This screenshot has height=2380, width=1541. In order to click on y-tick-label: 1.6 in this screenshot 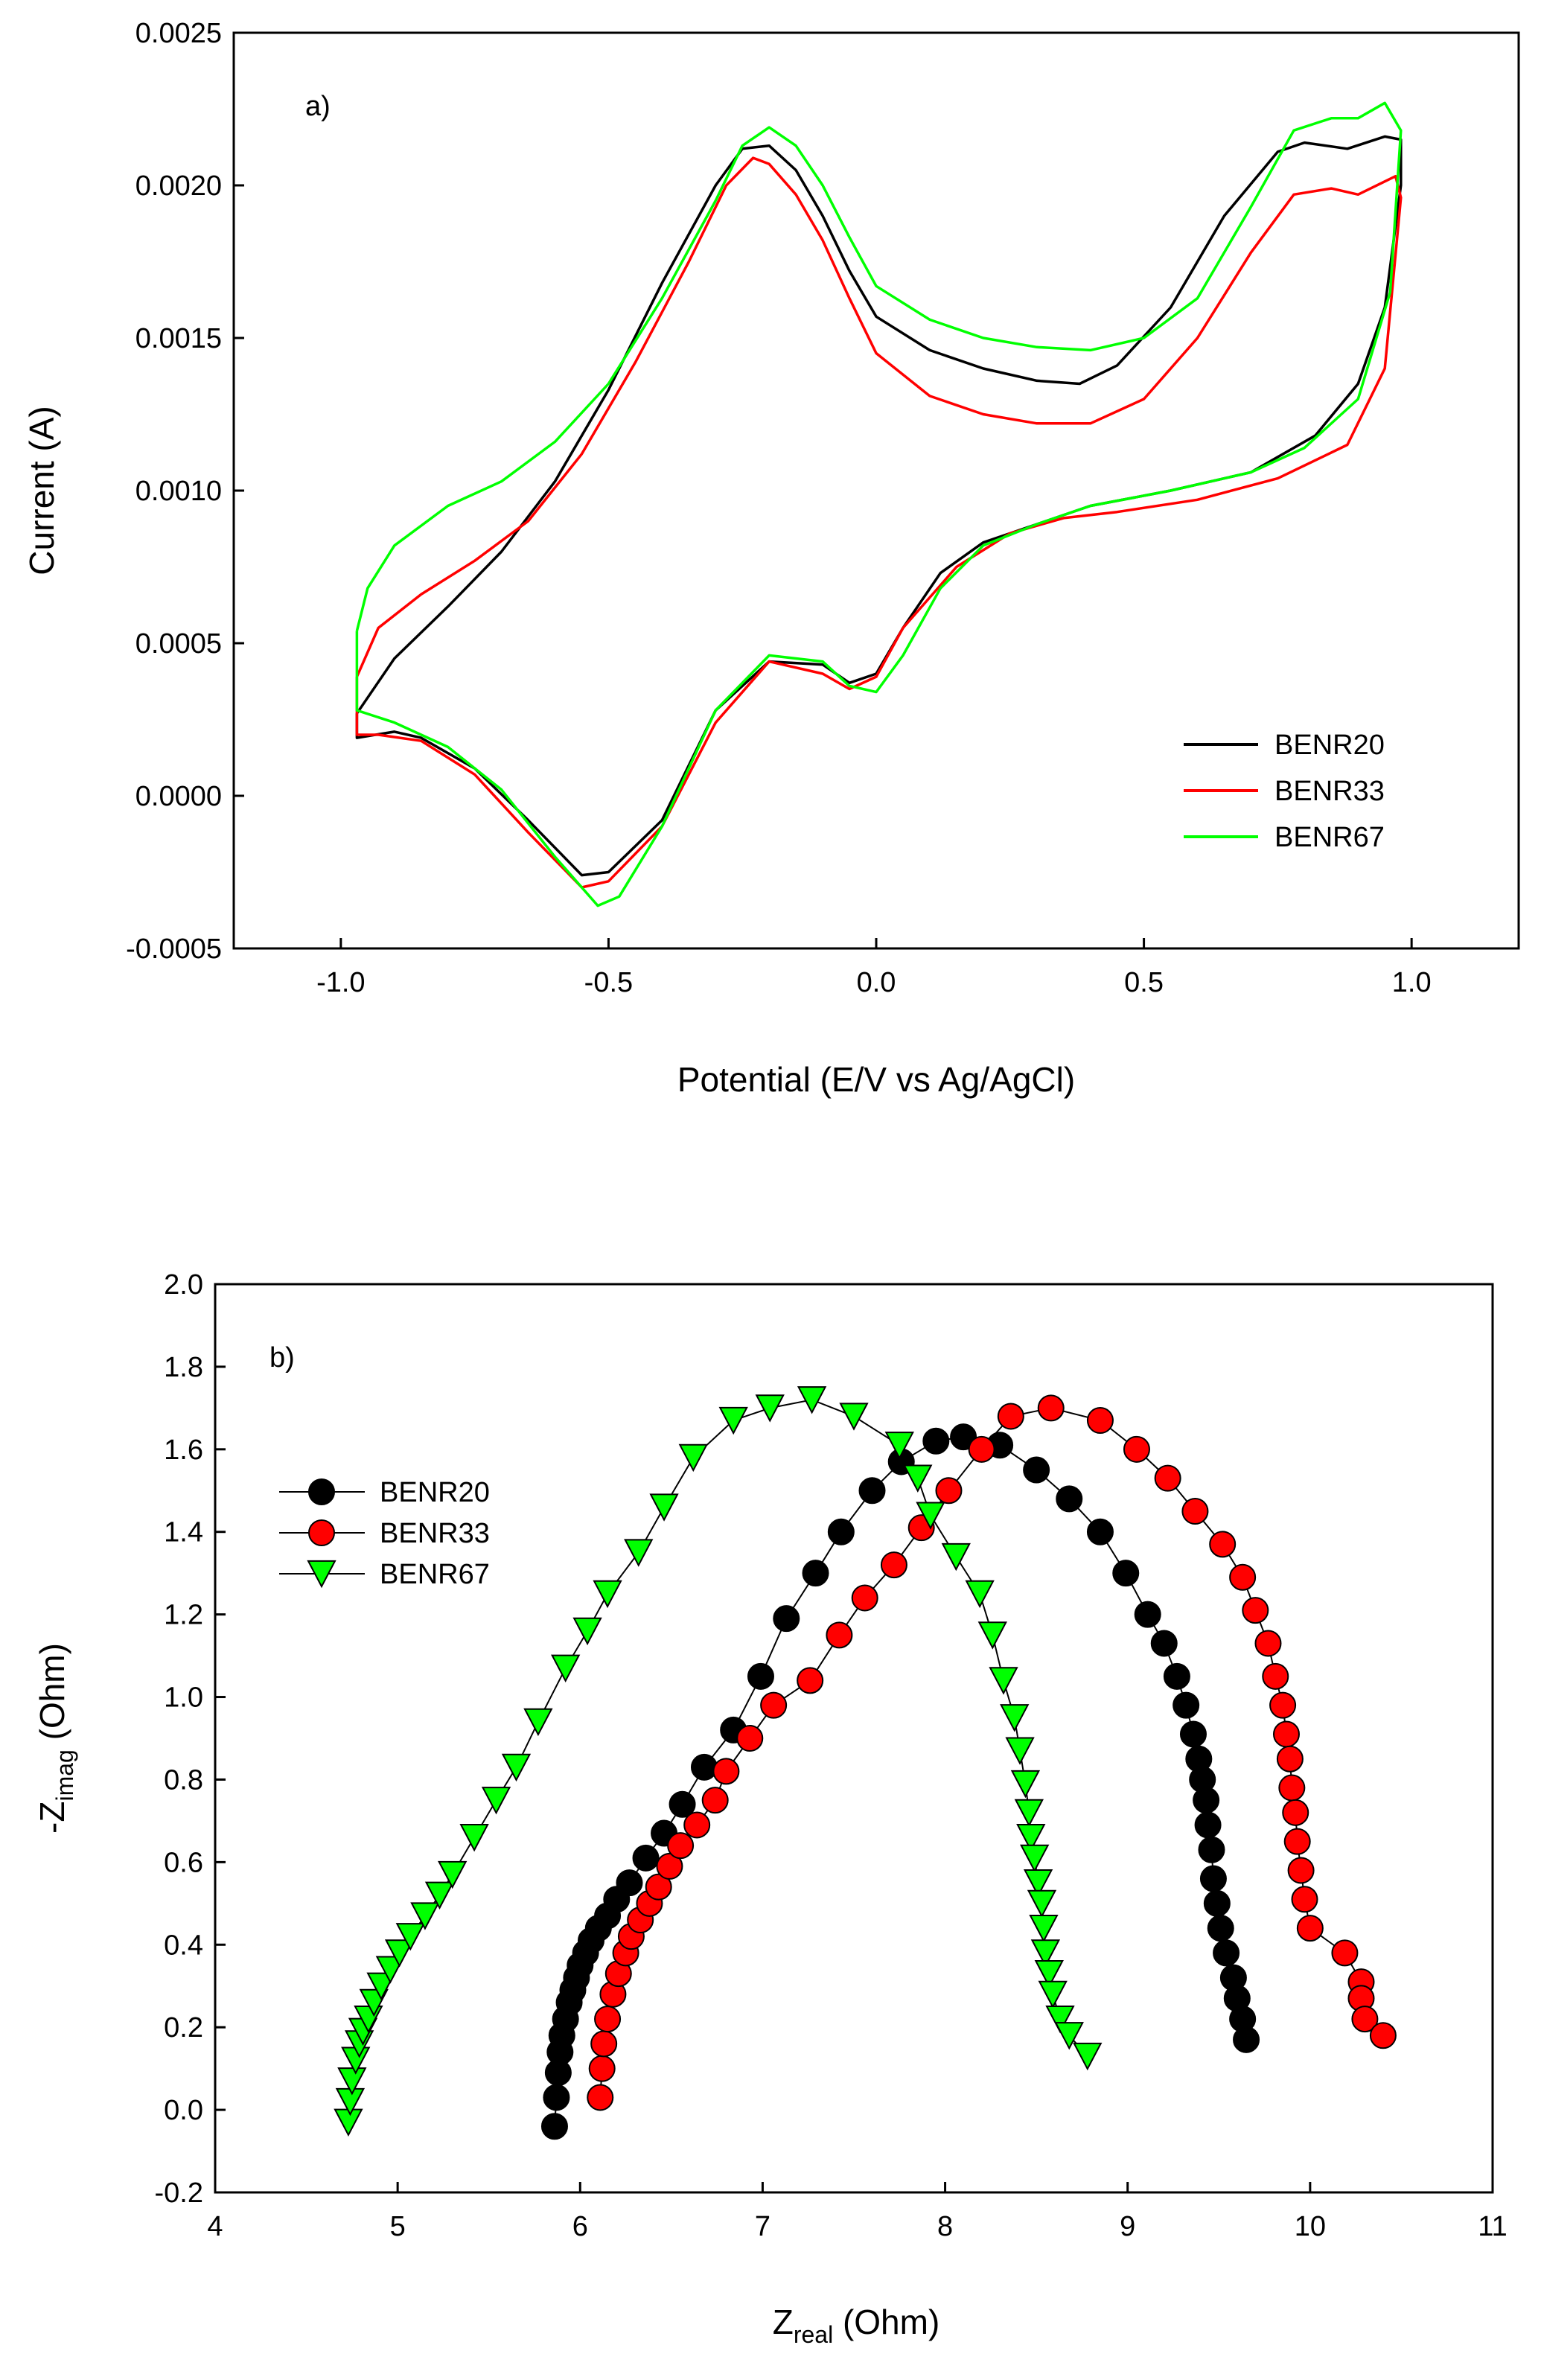, I will do `click(183, 1450)`.